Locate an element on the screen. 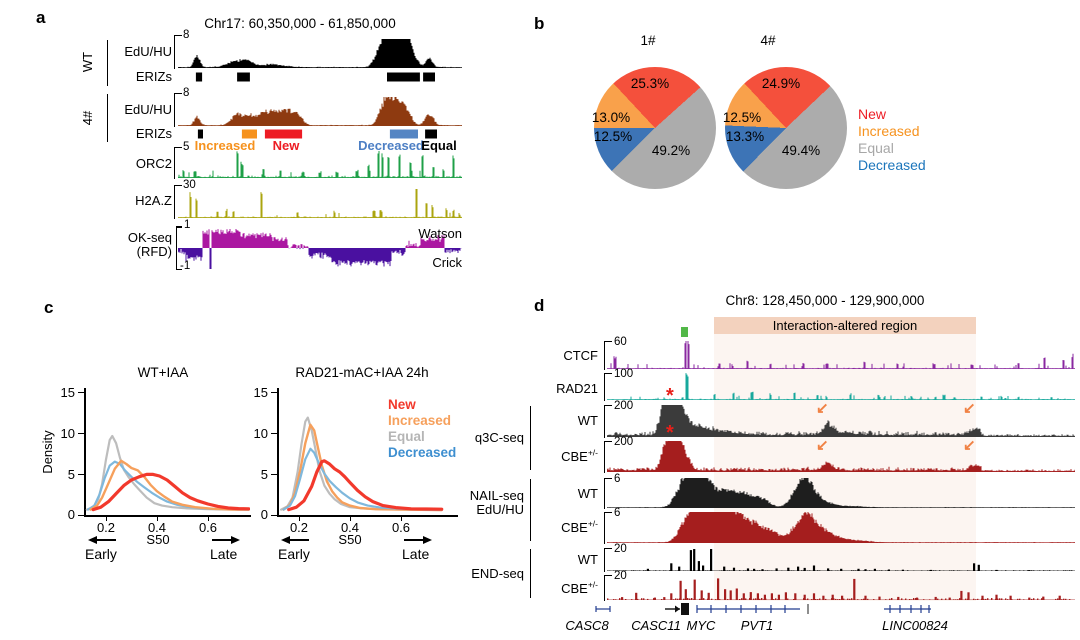 The width and height of the screenshot is (1080, 640). wt-edu-scale: 8 is located at coordinates (186, 35).